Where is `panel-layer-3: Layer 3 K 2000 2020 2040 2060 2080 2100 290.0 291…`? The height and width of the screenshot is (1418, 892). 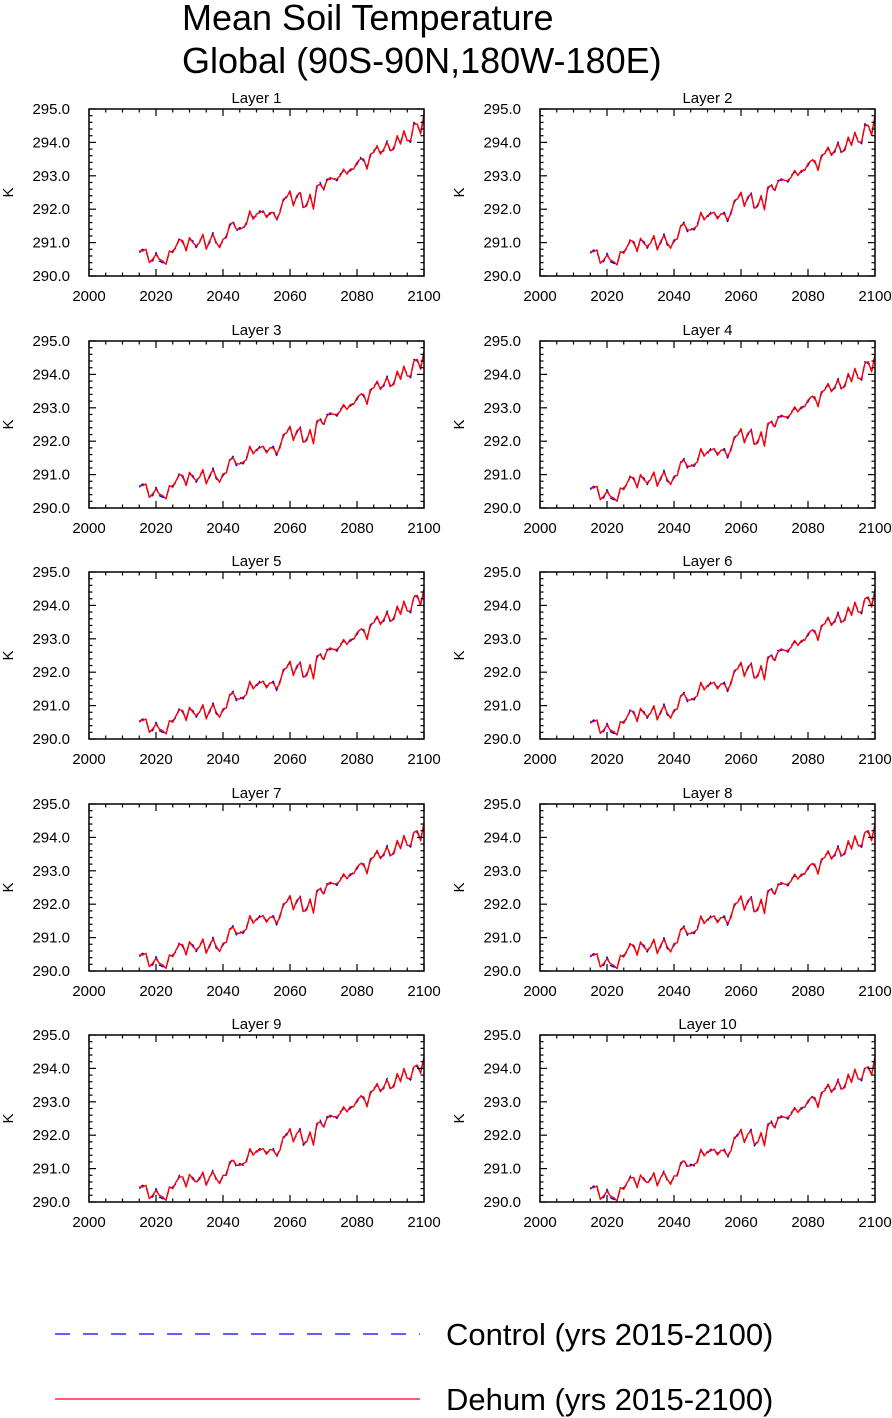 panel-layer-3: Layer 3 K 2000 2020 2040 2060 2080 2100 290.0 291… is located at coordinates (220, 429).